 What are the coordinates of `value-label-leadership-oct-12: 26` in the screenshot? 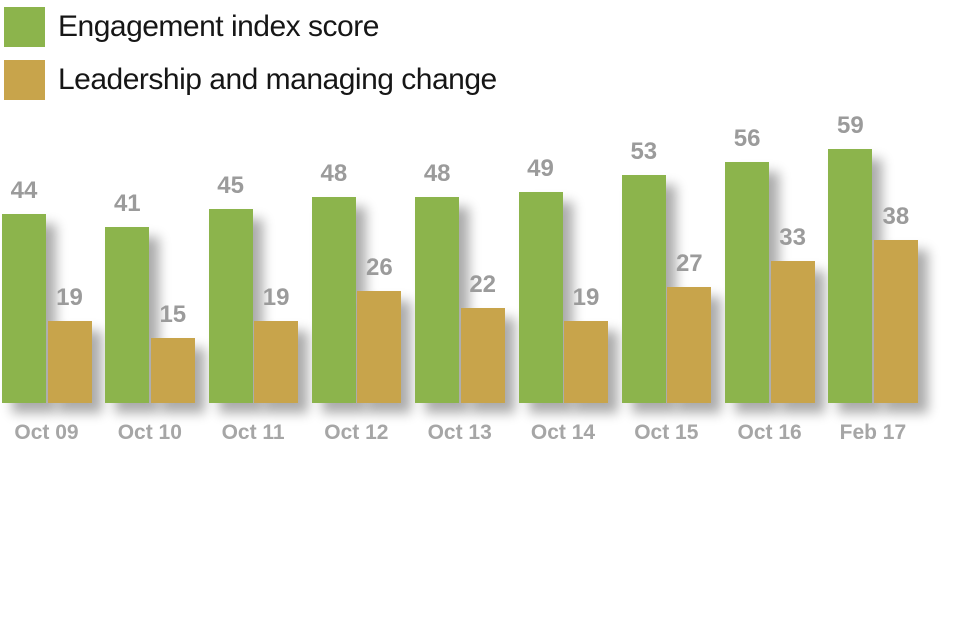 It's located at (379, 267).